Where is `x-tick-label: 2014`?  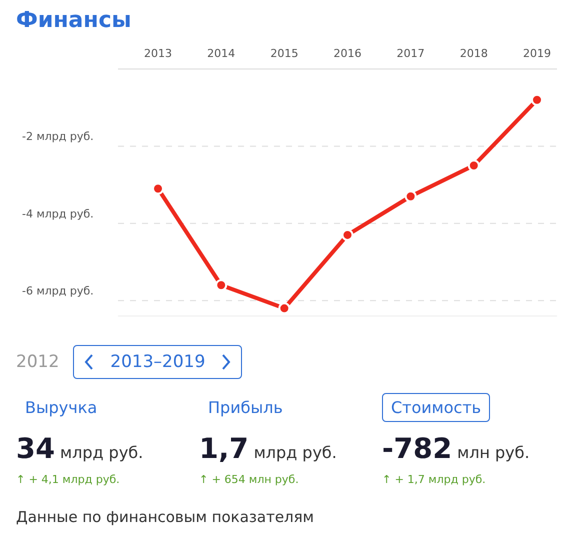
x-tick-label: 2014 is located at coordinates (221, 53).